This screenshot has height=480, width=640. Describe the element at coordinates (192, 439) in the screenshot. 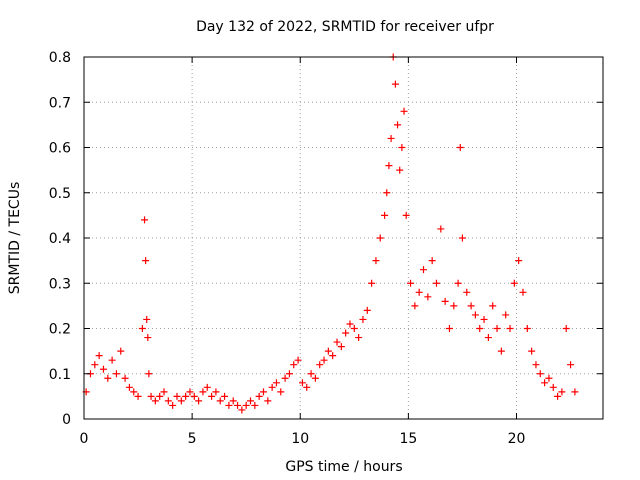

I see `x-tick-label: 5` at that location.